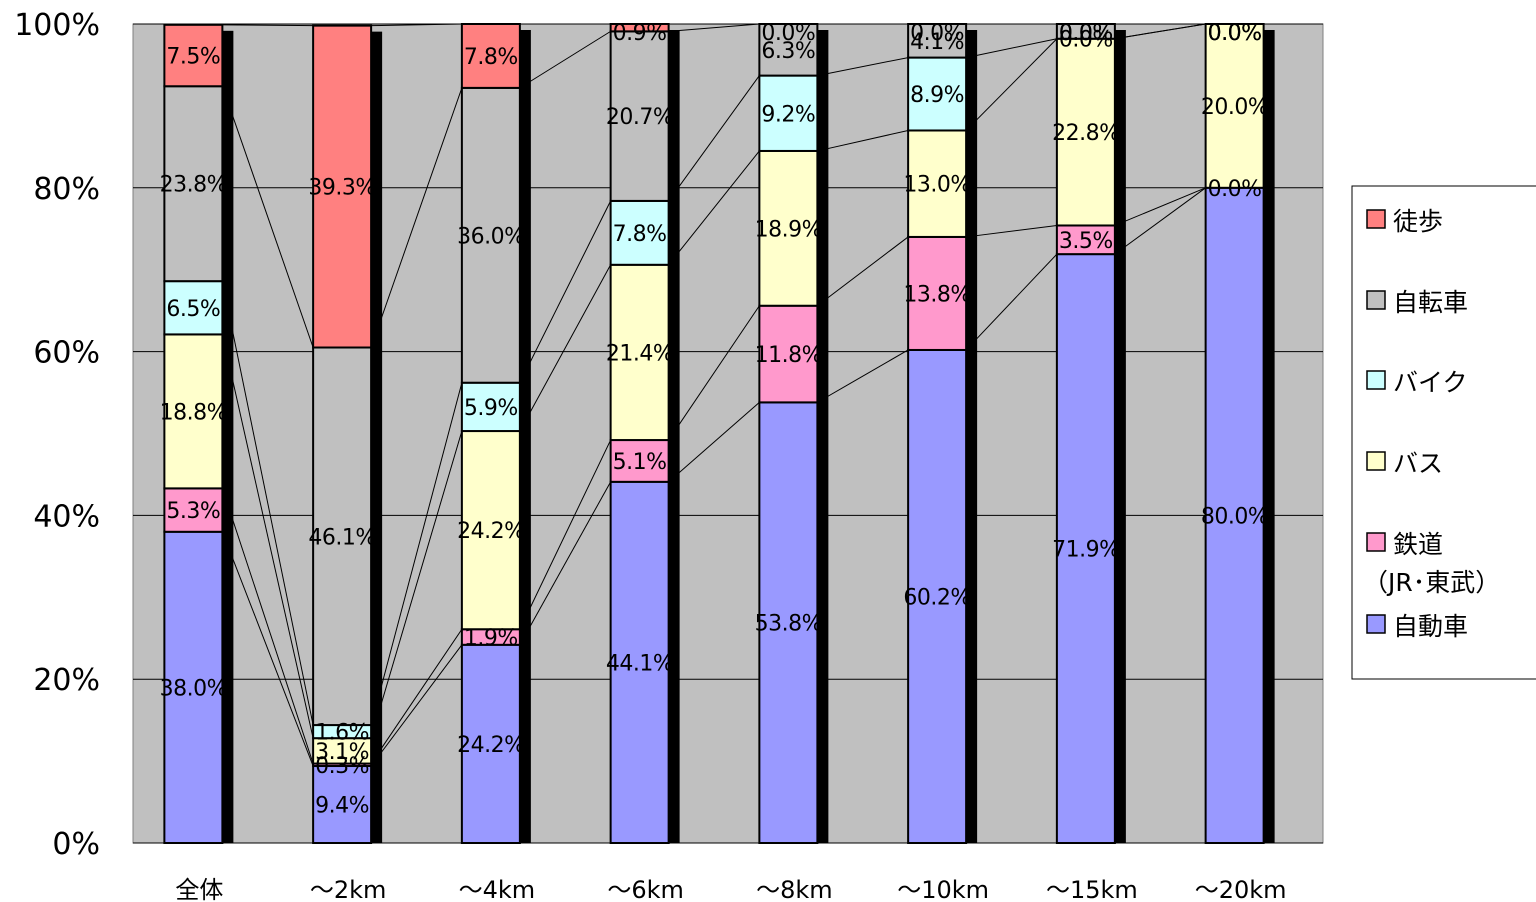 The image size is (1536, 902). I want to click on data-label: 6.3%, so click(788, 51).